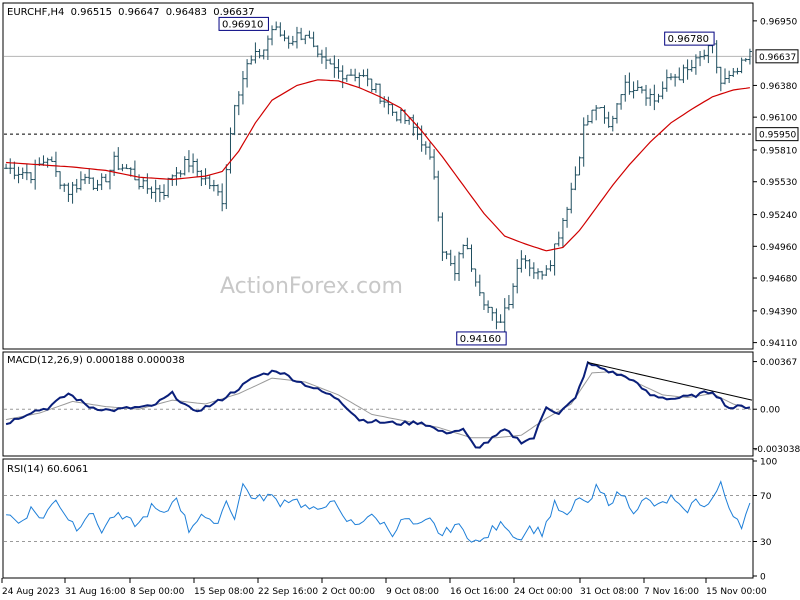  I want to click on time-tick-label: 16 Oct 16:00, so click(479, 592).